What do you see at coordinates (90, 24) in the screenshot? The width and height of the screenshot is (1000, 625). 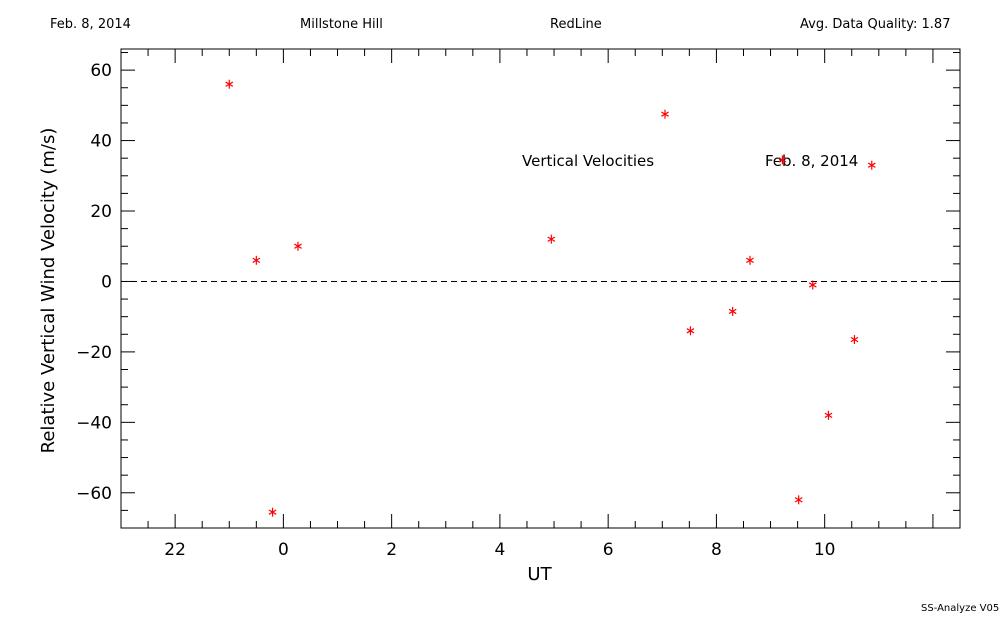 I see `header-date: Feb. 8, 2014` at bounding box center [90, 24].